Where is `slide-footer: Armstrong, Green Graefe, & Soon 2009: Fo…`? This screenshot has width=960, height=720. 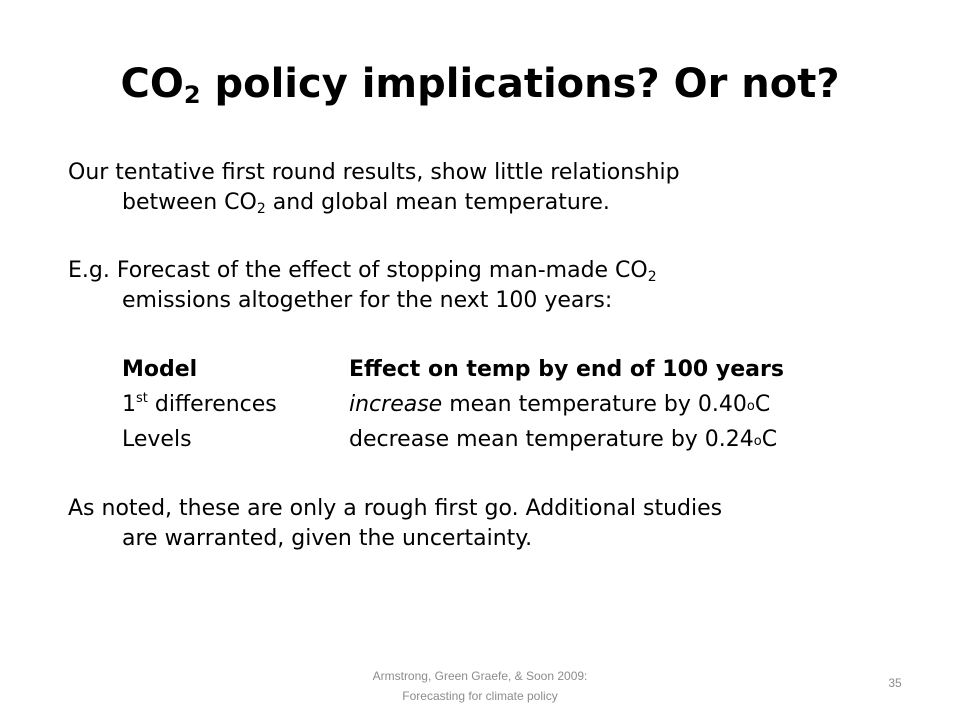 slide-footer: Armstrong, Green Graefe, & Soon 2009: Fo… is located at coordinates (480, 686).